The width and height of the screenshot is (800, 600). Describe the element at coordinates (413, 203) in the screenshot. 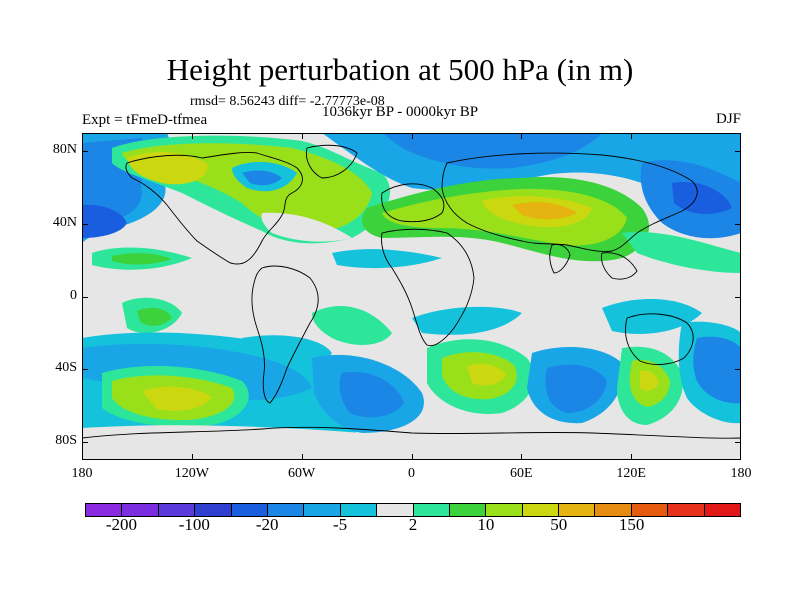

I see `coastline-europe` at that location.